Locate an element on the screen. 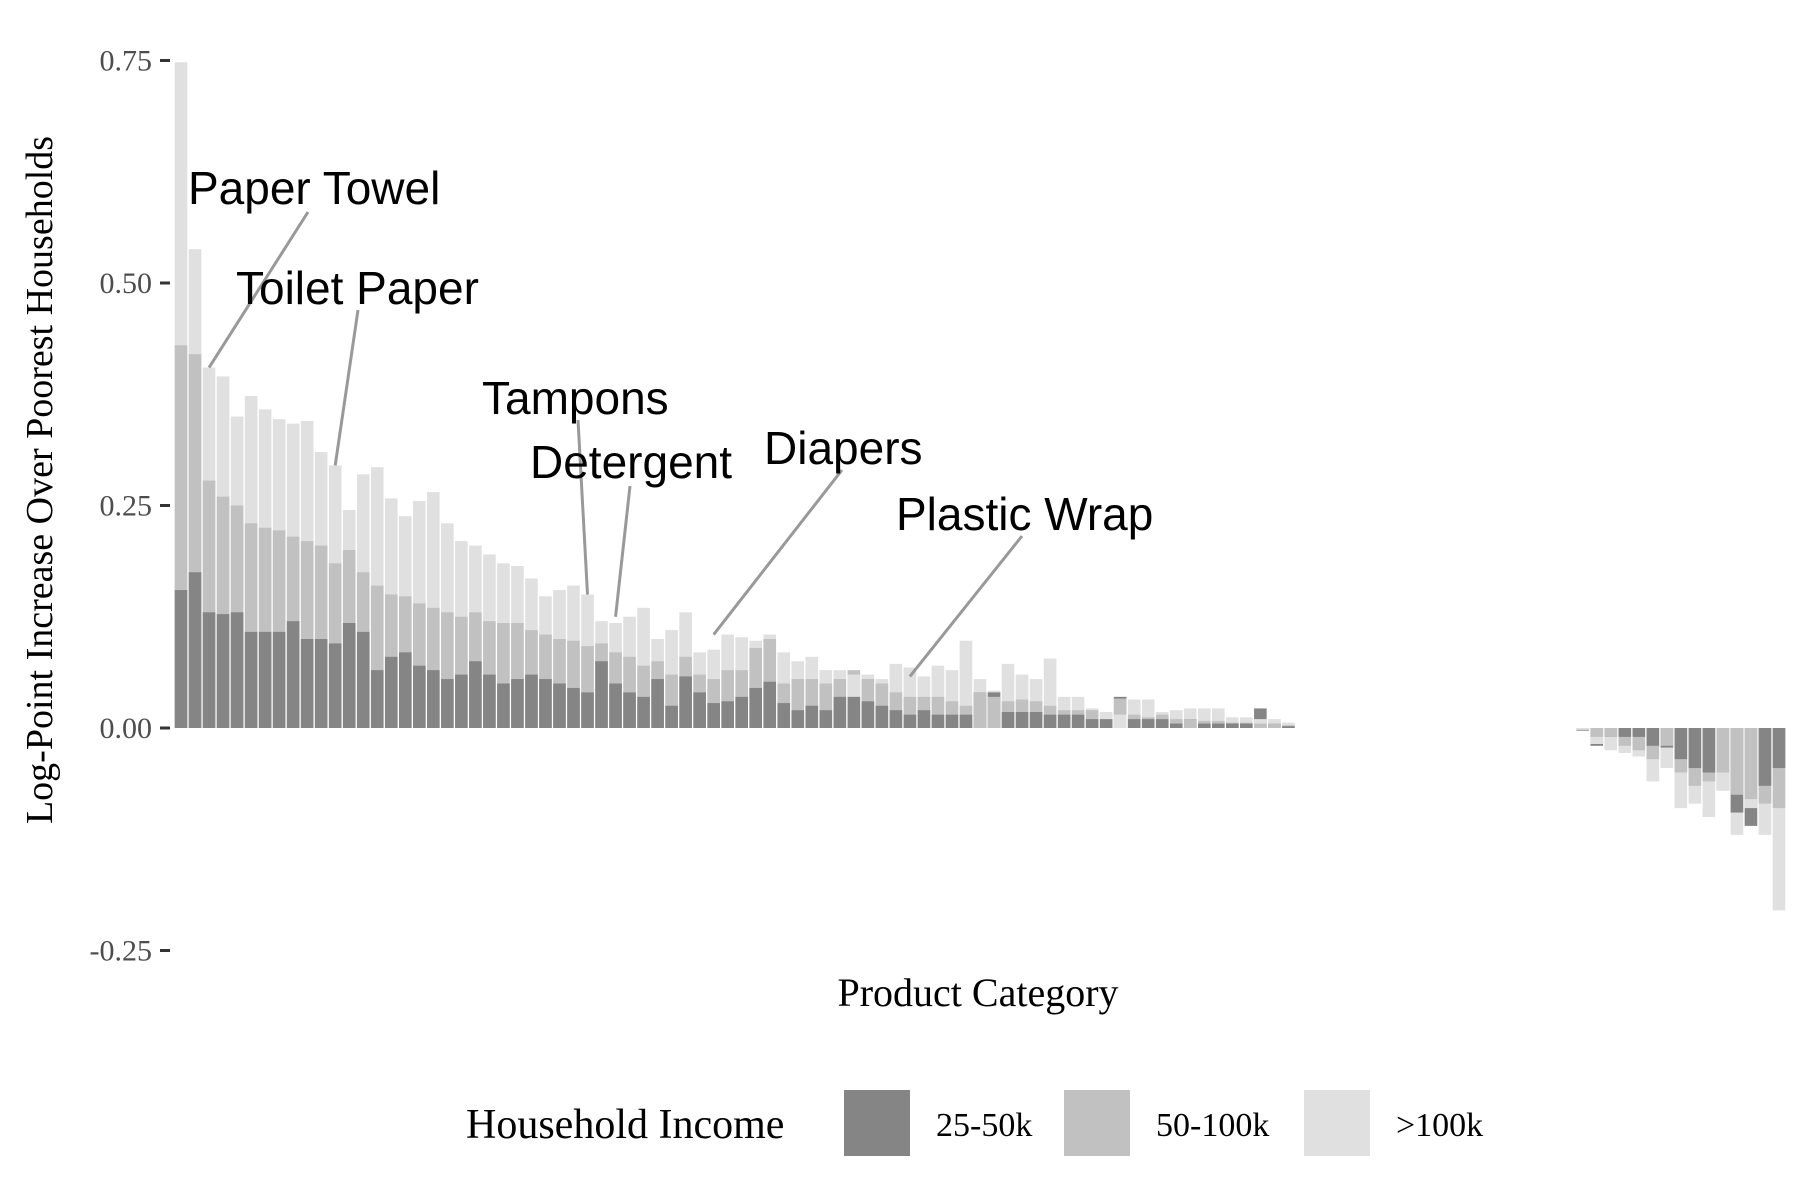  legend-label: >100k is located at coordinates (1439, 1125).